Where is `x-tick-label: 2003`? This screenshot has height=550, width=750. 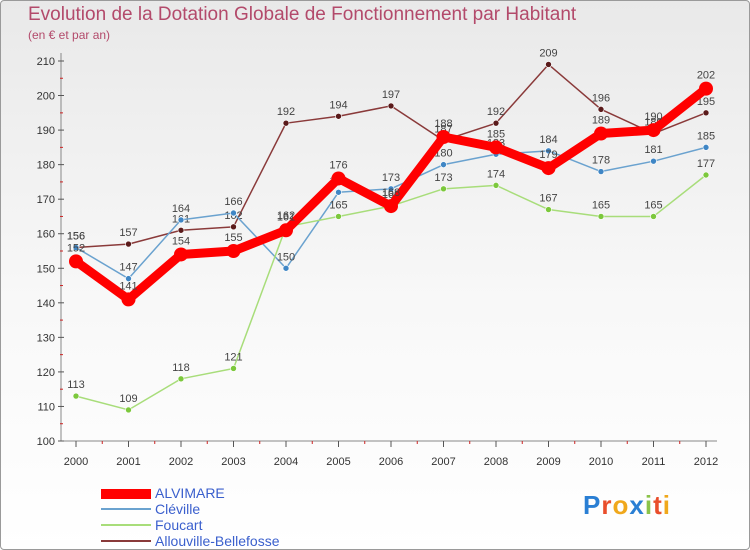
x-tick-label: 2003 is located at coordinates (233, 462).